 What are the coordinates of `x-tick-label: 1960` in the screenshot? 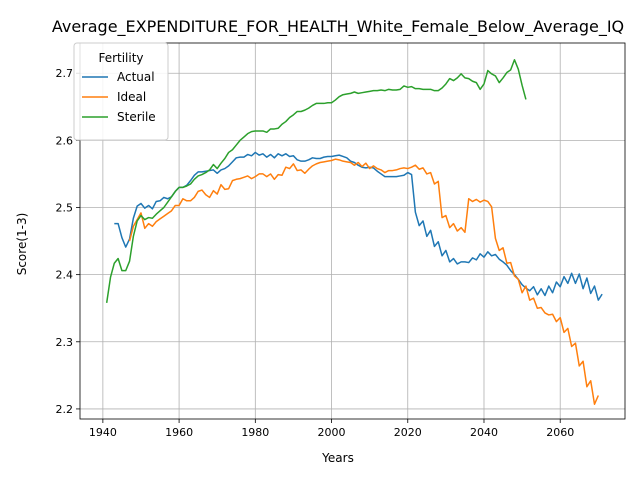 It's located at (179, 432).